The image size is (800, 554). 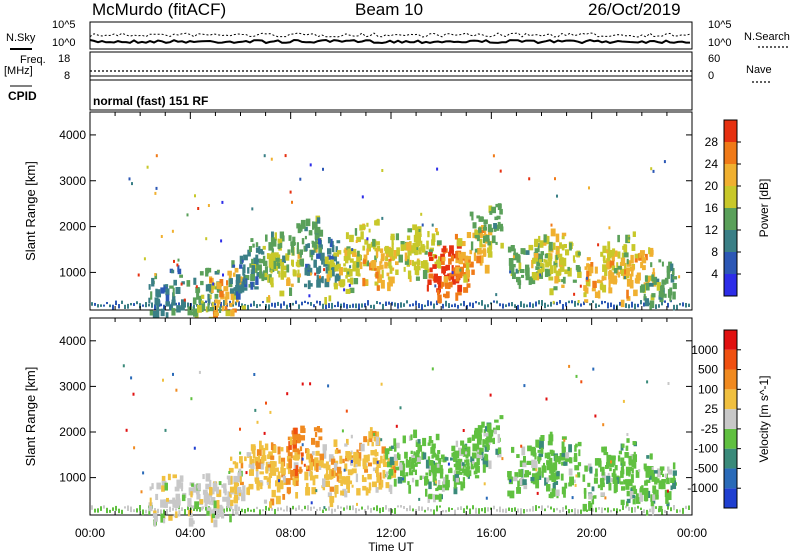 I want to click on x-axis-label: Time UT, so click(x=391, y=547).